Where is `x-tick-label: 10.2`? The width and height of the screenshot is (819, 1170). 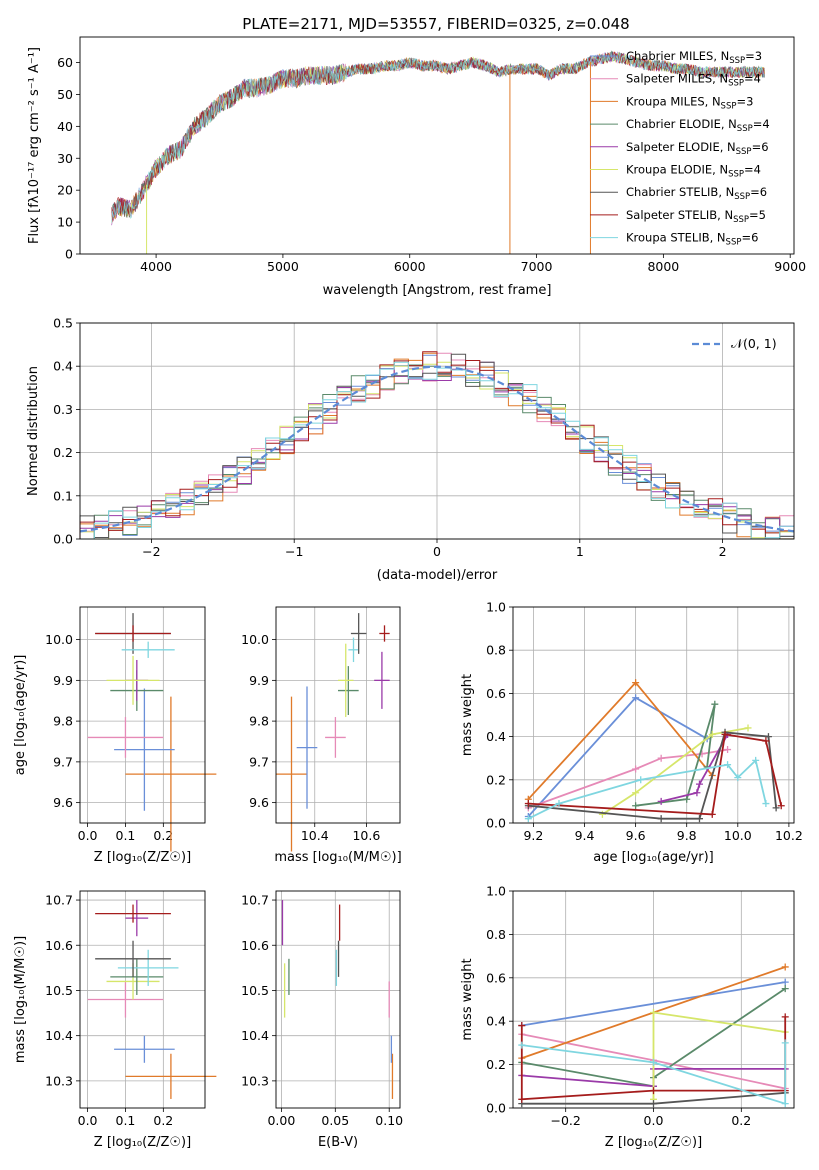 x-tick-label: 10.2 is located at coordinates (789, 835).